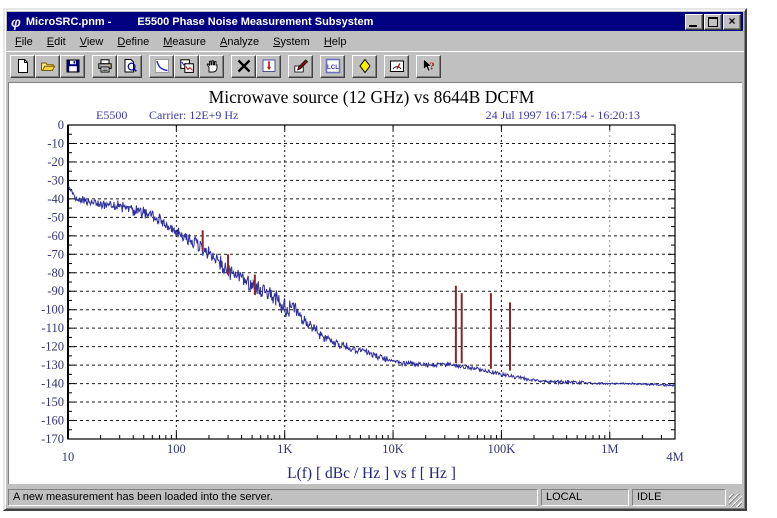 This screenshot has height=518, width=777. I want to click on open-folder-icon, so click(48, 66).